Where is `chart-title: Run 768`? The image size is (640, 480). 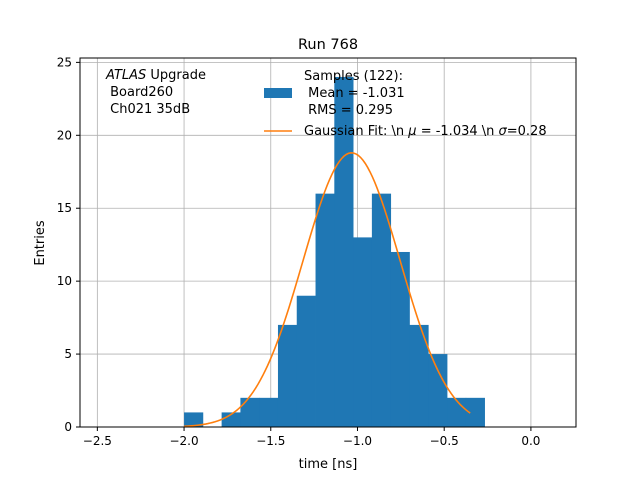
chart-title: Run 768 is located at coordinates (328, 45).